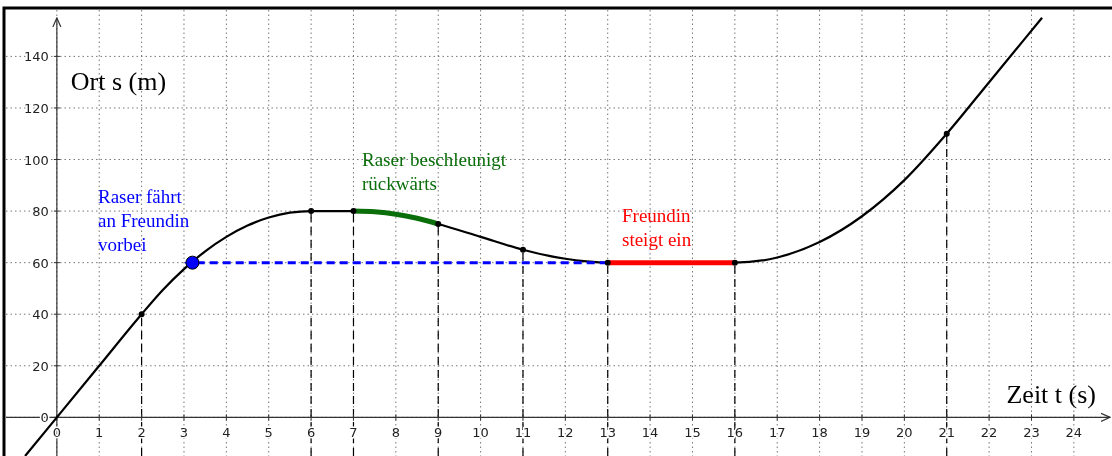  What do you see at coordinates (650, 433) in the screenshot?
I see `x-tick-label: 14` at bounding box center [650, 433].